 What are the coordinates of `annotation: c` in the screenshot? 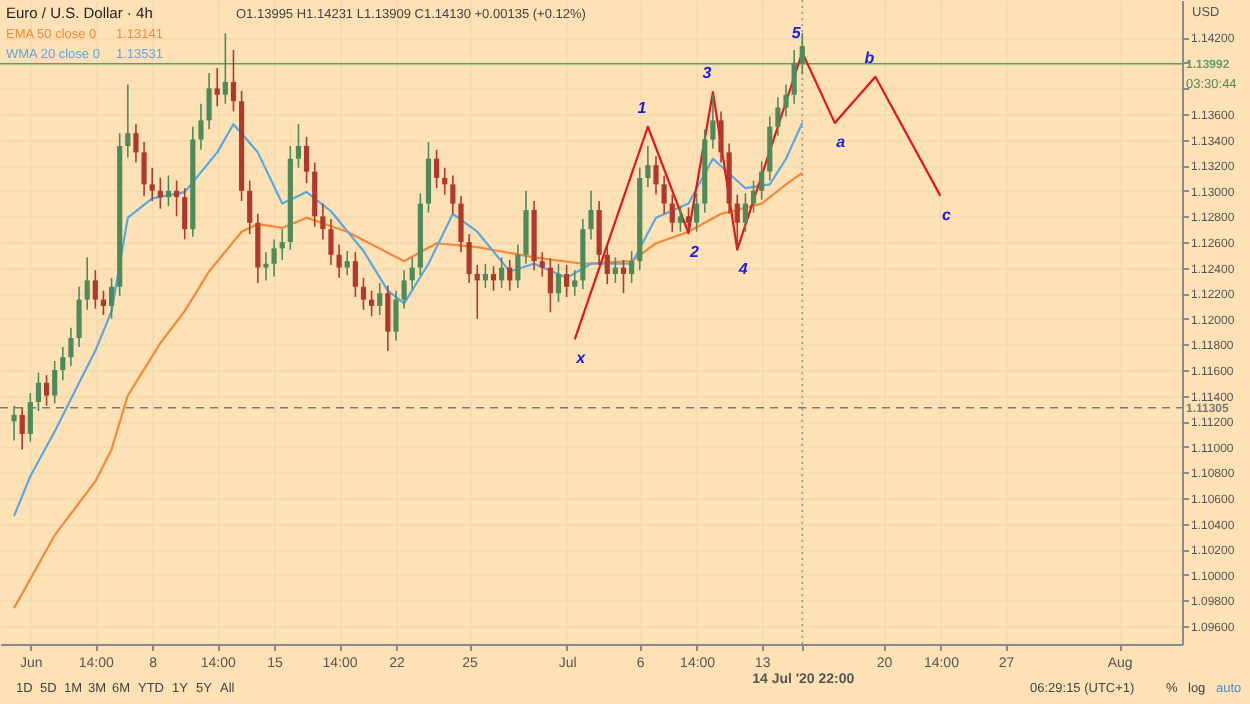 It's located at (946, 214).